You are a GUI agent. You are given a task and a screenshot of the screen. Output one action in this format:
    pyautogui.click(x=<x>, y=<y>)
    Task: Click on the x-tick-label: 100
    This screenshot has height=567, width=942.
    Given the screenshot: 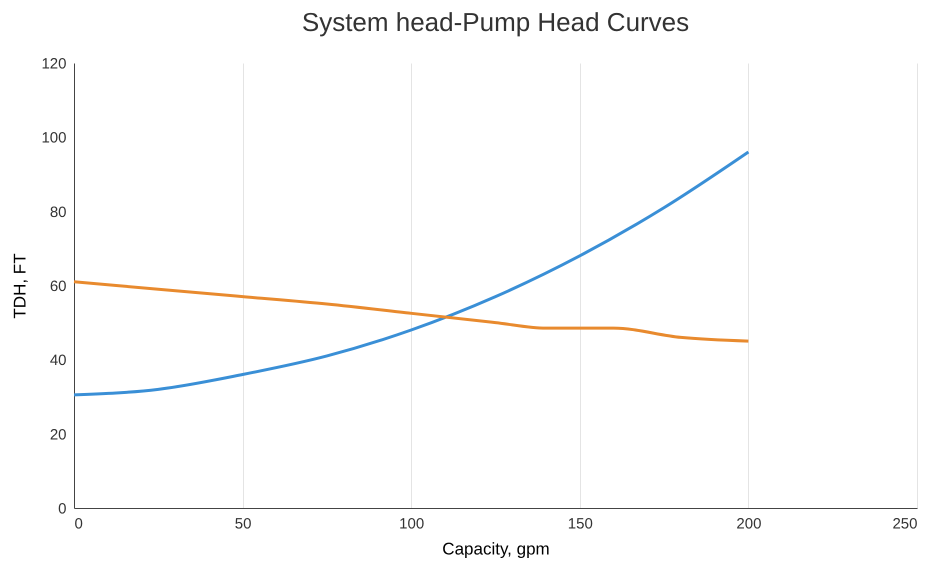 What is the action you would take?
    pyautogui.click(x=411, y=524)
    